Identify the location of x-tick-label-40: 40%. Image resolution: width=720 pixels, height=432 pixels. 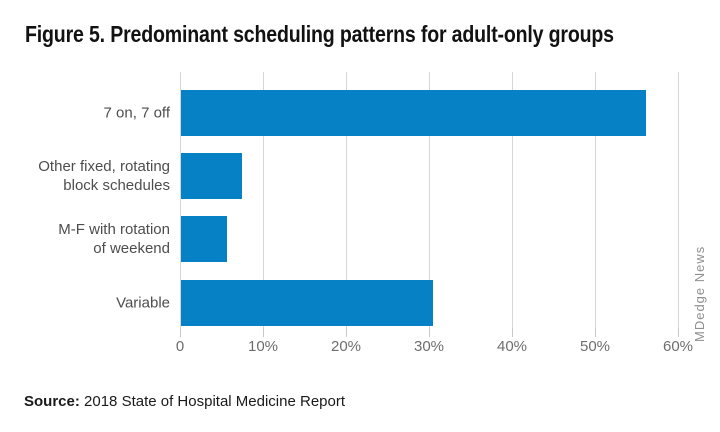
(512, 346).